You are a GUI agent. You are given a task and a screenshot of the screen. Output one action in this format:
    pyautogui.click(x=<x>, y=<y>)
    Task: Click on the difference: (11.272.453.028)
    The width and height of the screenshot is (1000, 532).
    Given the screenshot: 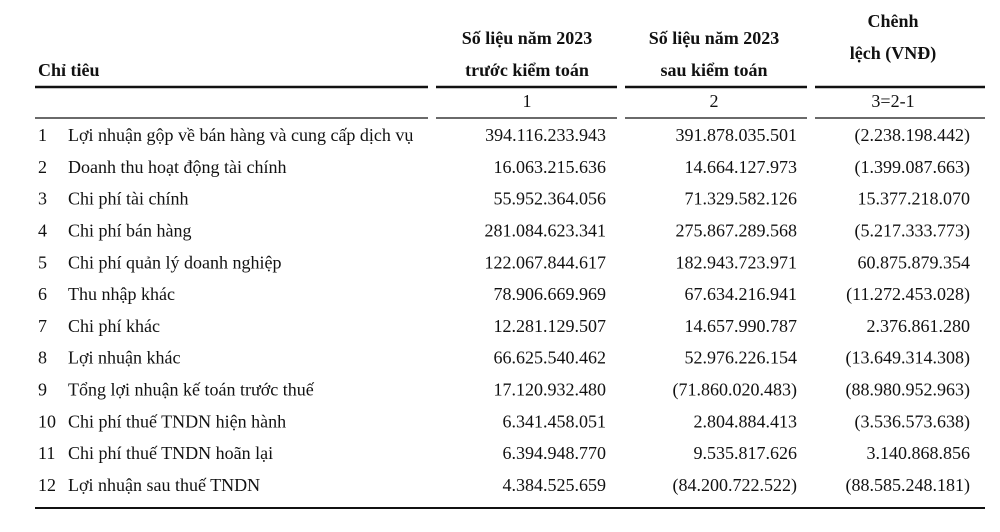 What is the action you would take?
    pyautogui.click(x=908, y=294)
    